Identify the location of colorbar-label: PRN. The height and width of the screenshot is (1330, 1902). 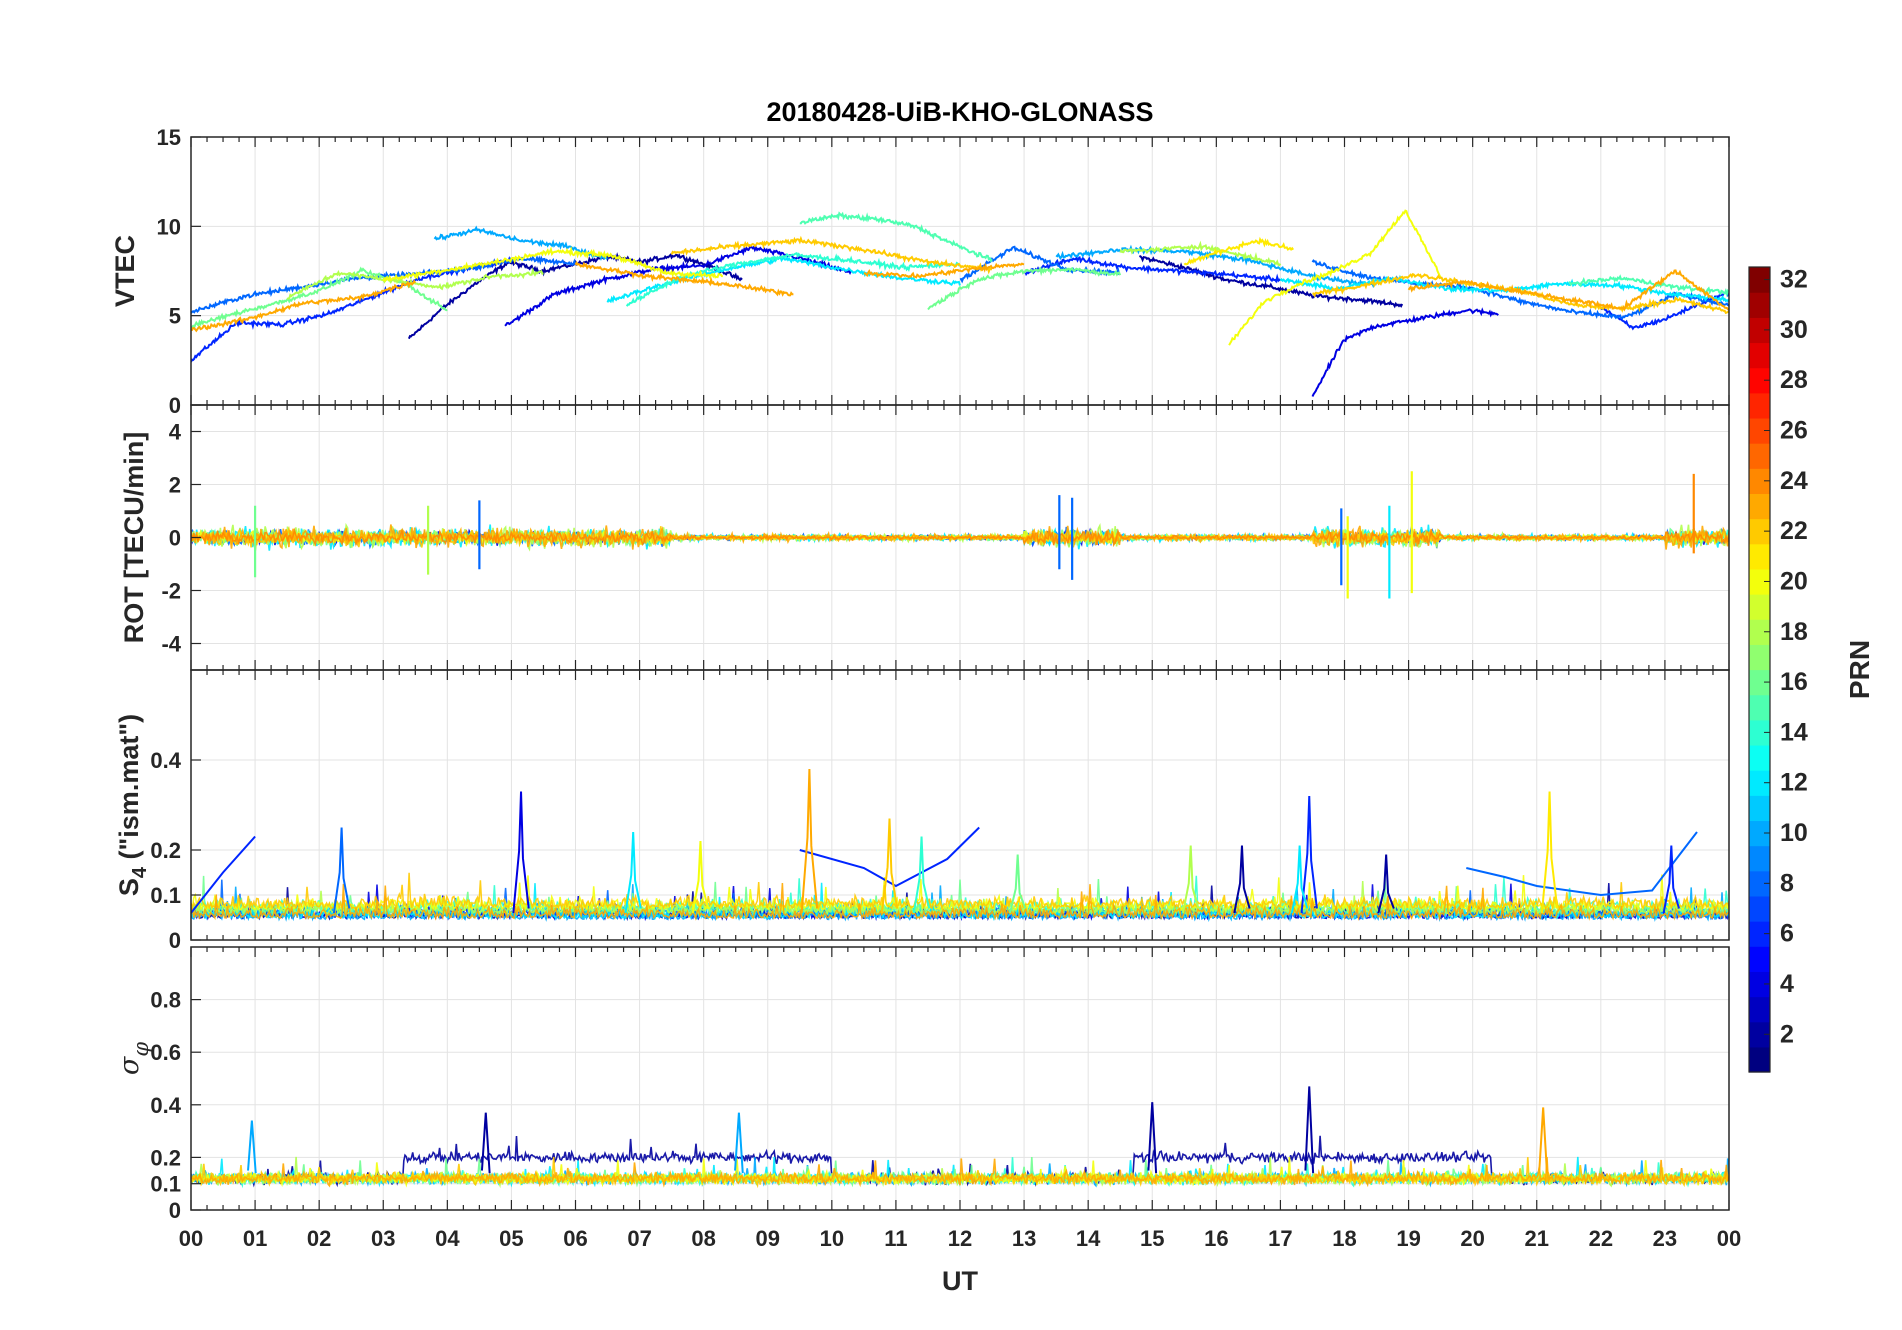
(1859, 669).